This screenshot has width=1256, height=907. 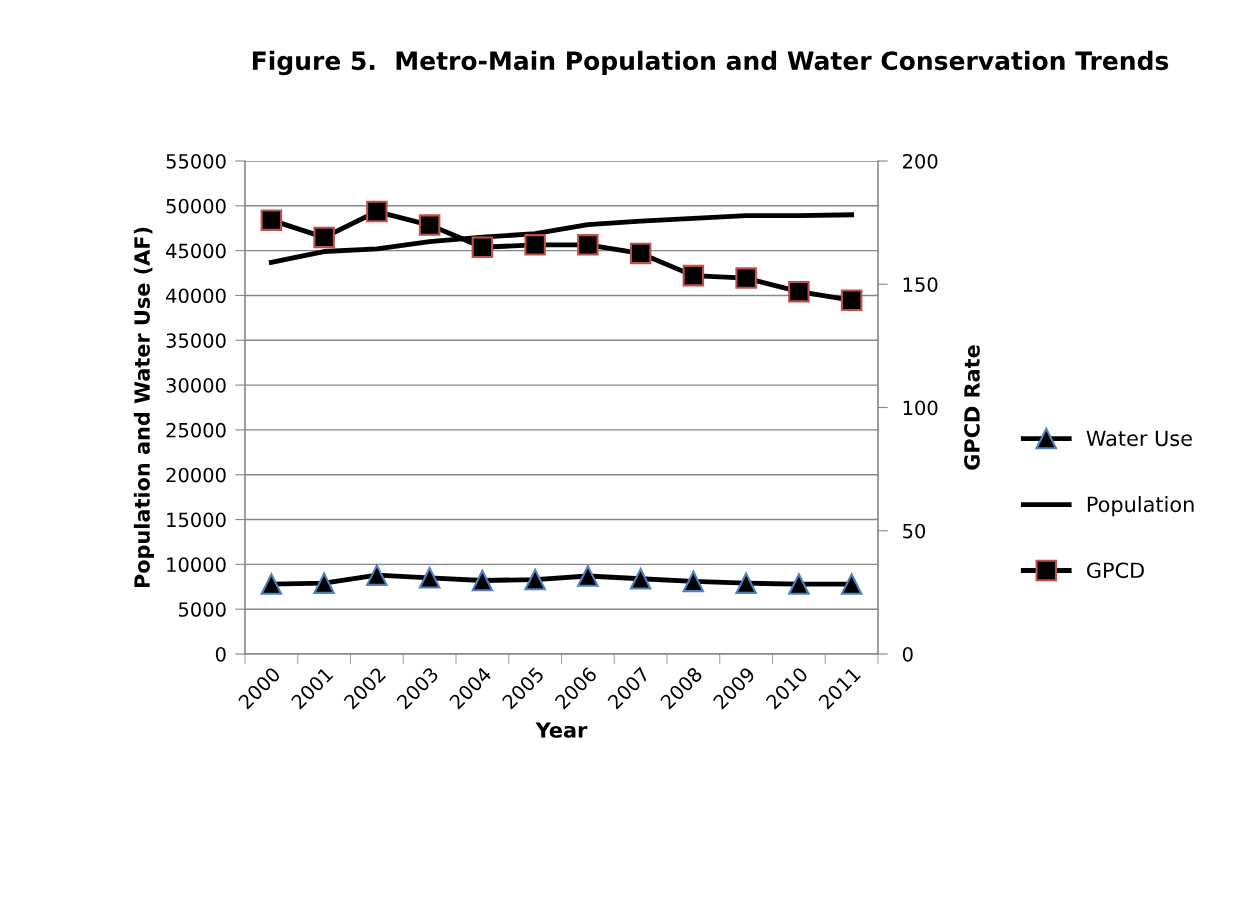 What do you see at coordinates (972, 407) in the screenshot?
I see `y2-axis-title: GPCD Rate` at bounding box center [972, 407].